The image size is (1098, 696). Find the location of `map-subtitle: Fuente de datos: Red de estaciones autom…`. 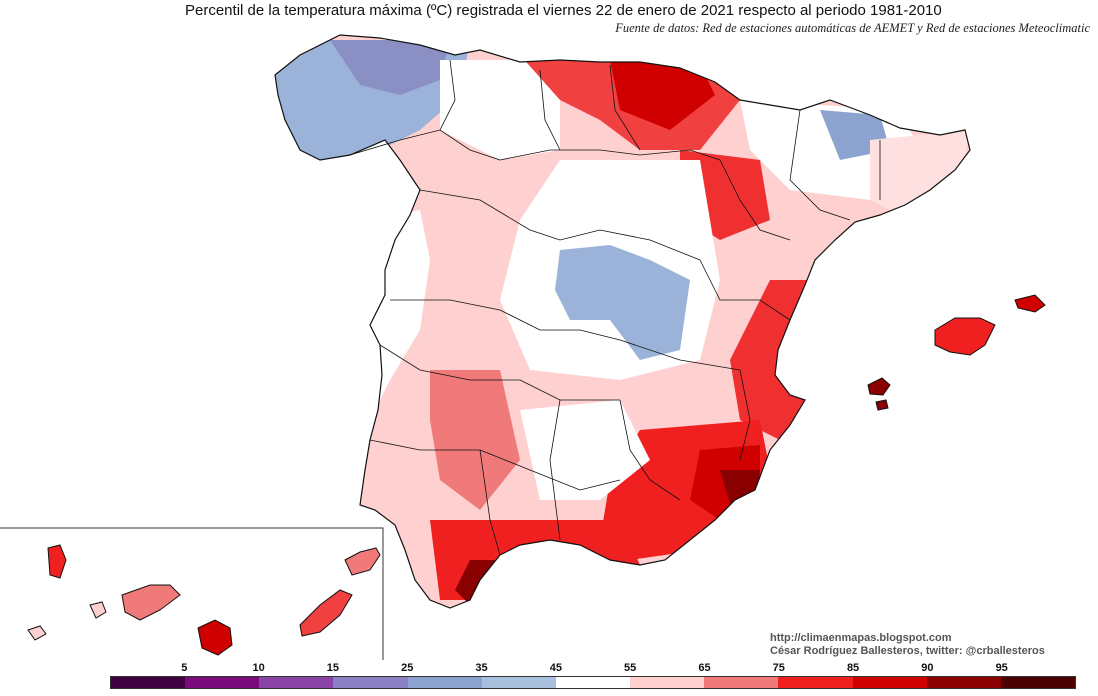

map-subtitle: Fuente de datos: Red de estaciones autom… is located at coordinates (852, 28).